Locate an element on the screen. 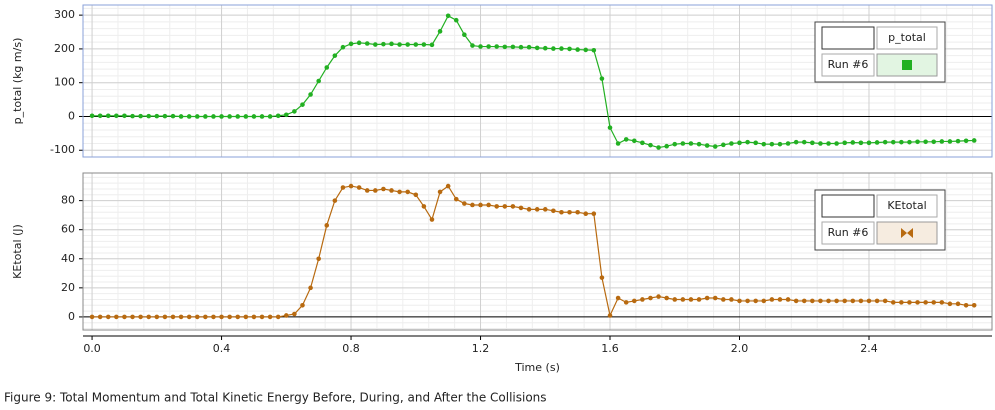  y-tick-label: -100 is located at coordinates (62, 149).